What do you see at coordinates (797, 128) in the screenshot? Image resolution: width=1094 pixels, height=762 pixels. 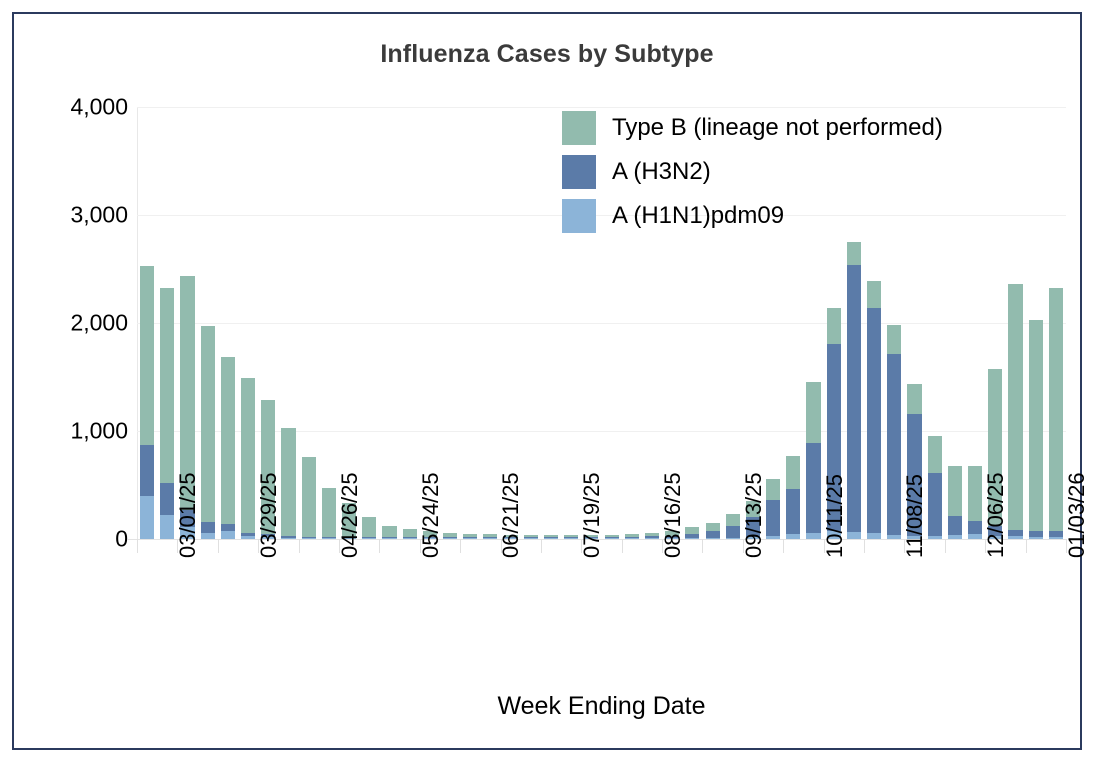 I see `legend-item: Type B (lineage not performed)` at bounding box center [797, 128].